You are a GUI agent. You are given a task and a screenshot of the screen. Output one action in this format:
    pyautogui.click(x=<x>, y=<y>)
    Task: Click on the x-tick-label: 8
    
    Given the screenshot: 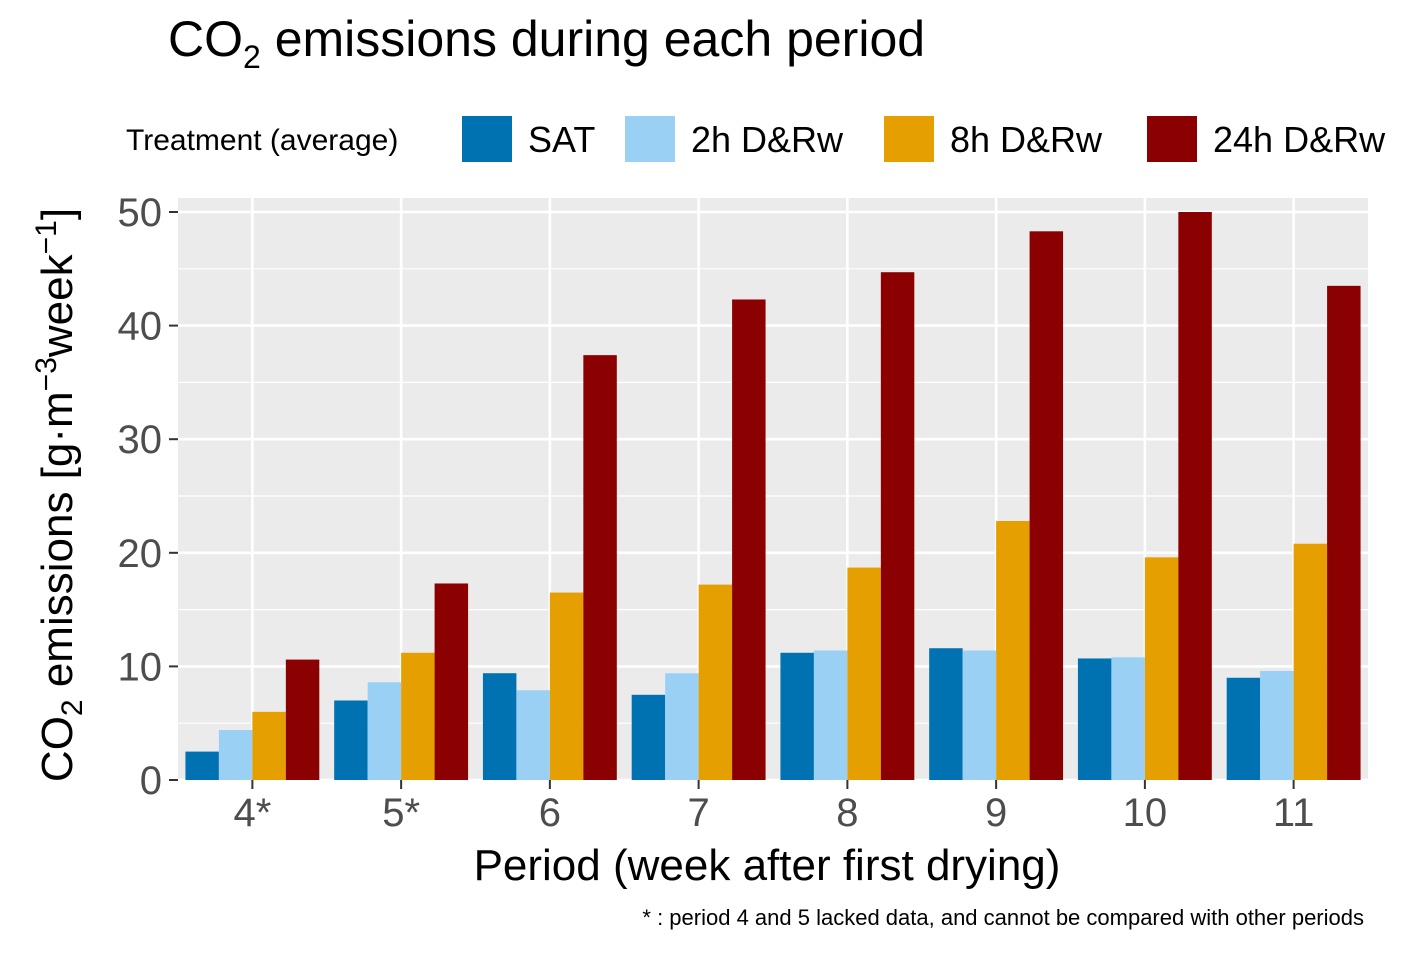 What is the action you would take?
    pyautogui.click(x=847, y=813)
    